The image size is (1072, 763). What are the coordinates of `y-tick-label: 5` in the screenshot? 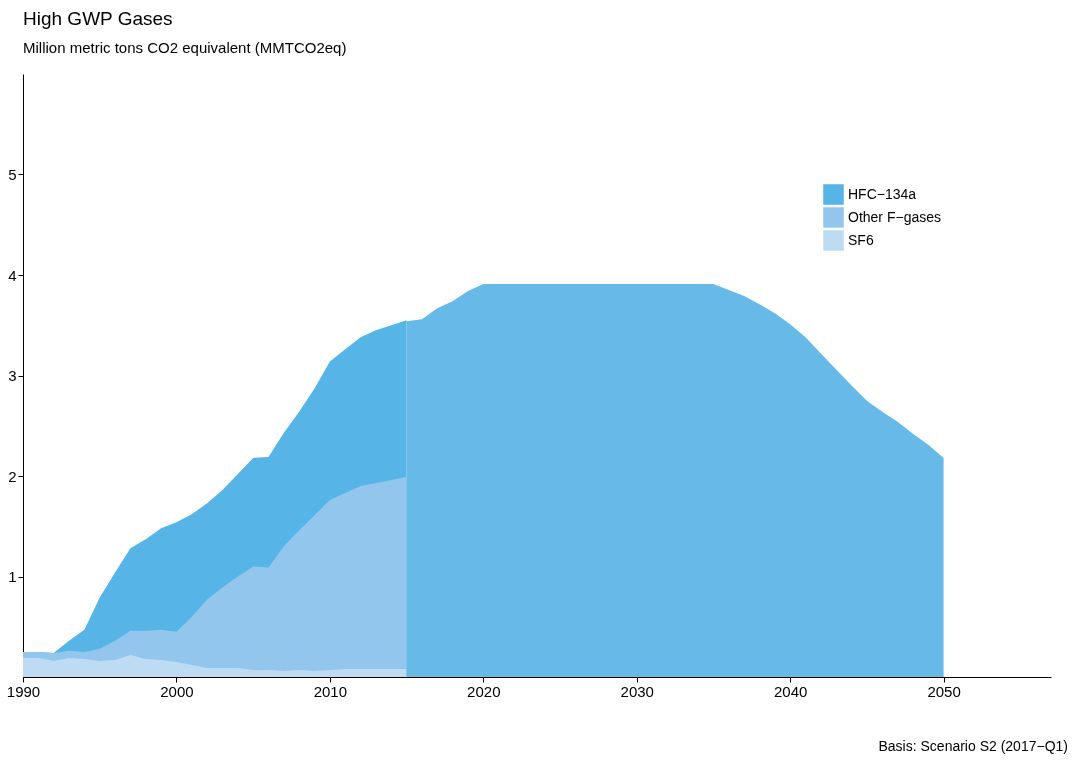 It's located at (12, 174).